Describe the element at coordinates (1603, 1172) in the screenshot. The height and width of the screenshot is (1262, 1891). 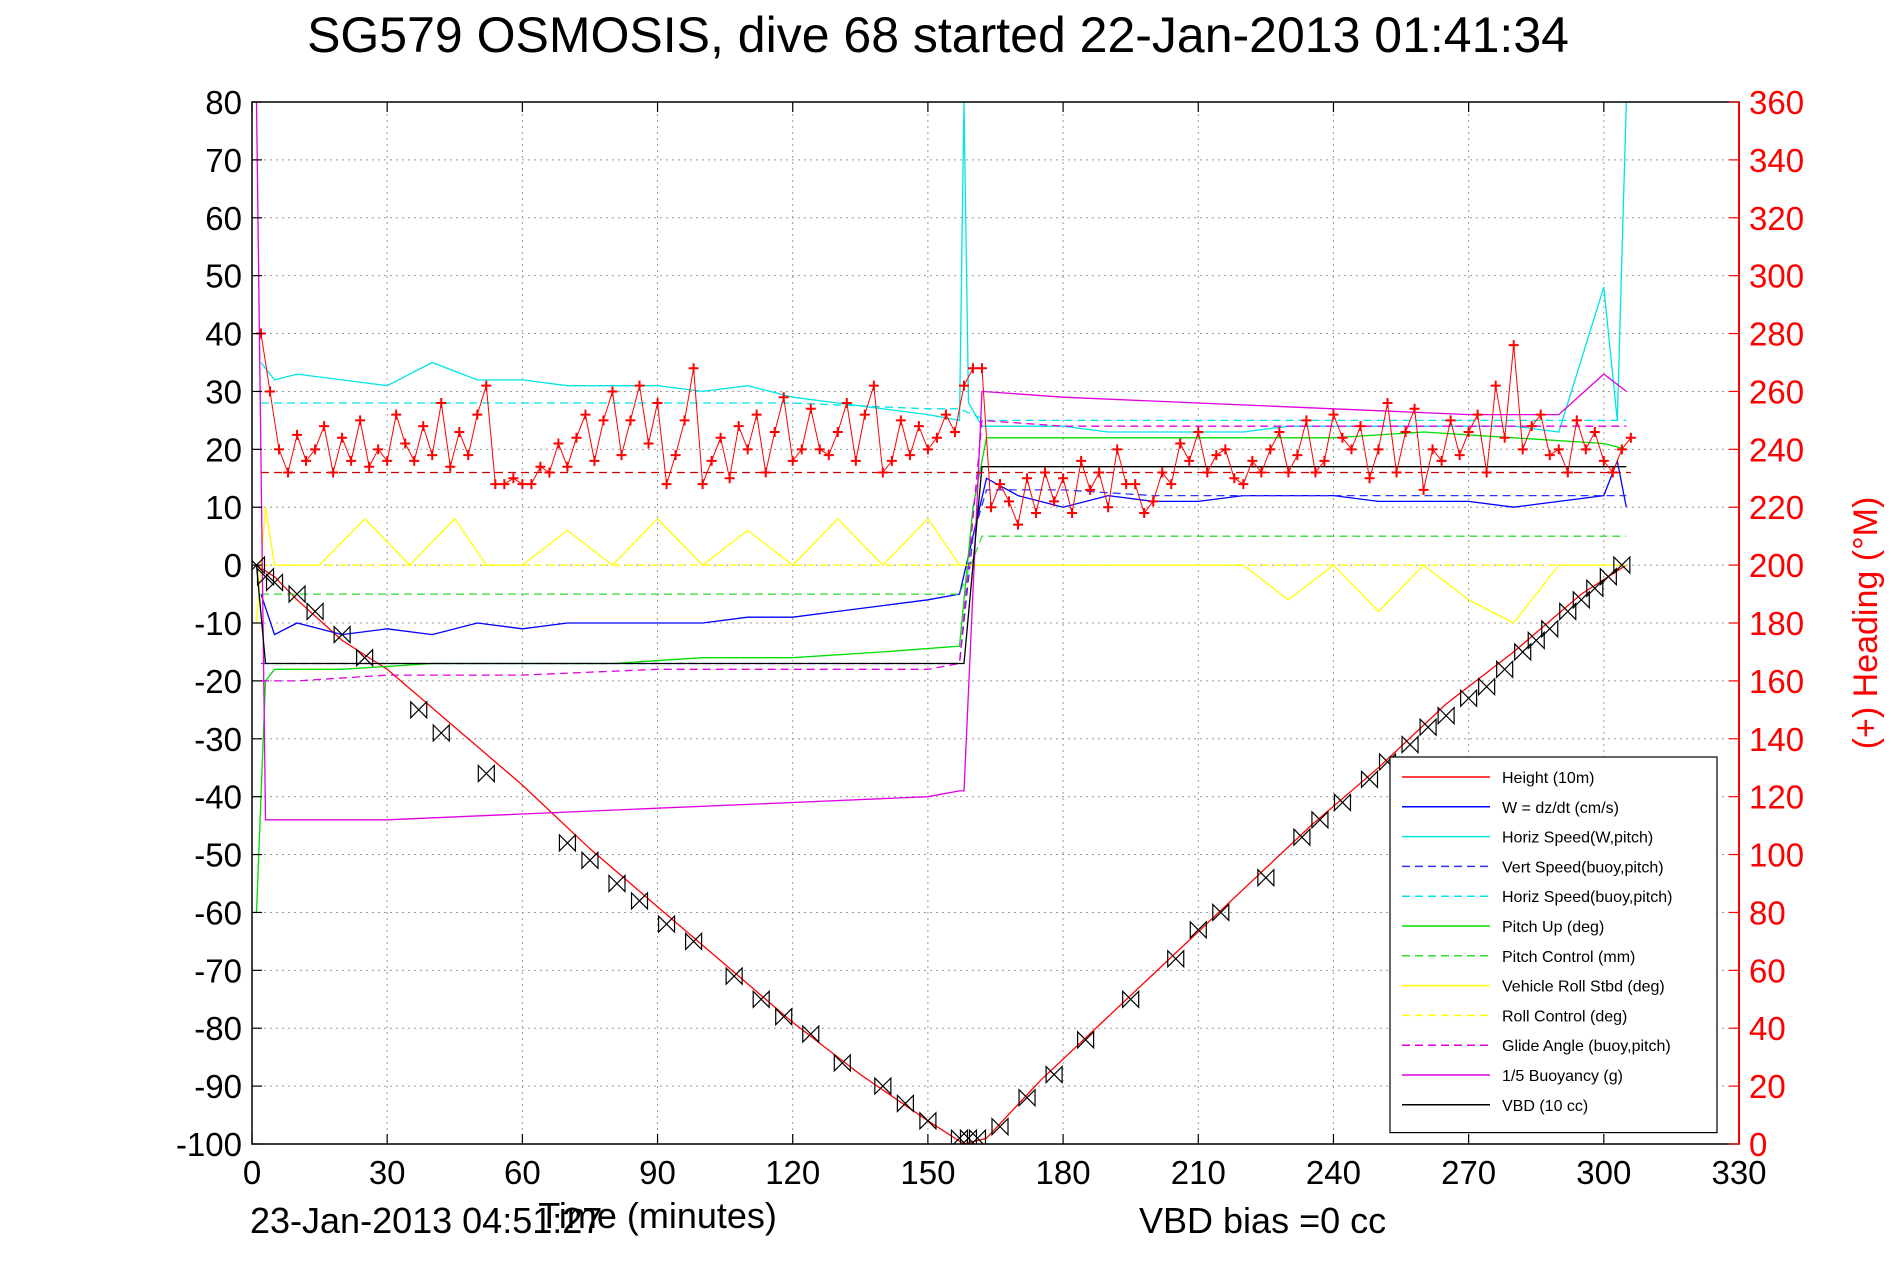
I see `x-tick-label: 300` at that location.